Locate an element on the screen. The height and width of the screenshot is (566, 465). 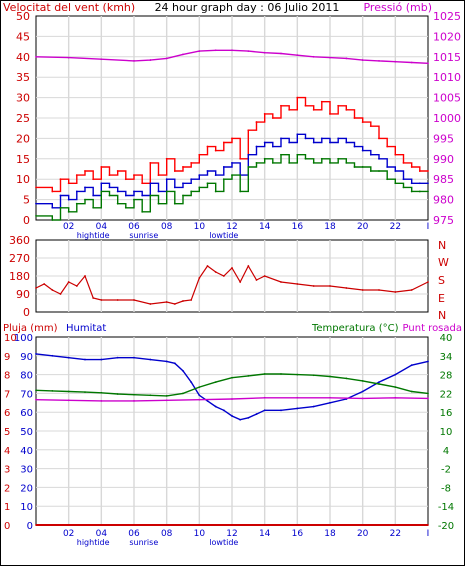
wind-speed-tick-label: 45 is located at coordinates (23, 36).